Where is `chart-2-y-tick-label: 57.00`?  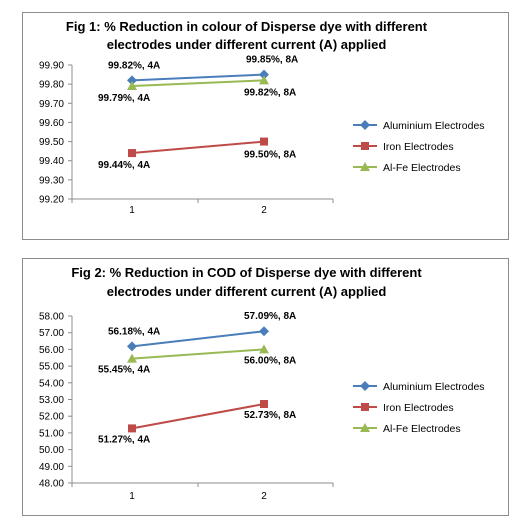 chart-2-y-tick-label: 57.00 is located at coordinates (51, 333).